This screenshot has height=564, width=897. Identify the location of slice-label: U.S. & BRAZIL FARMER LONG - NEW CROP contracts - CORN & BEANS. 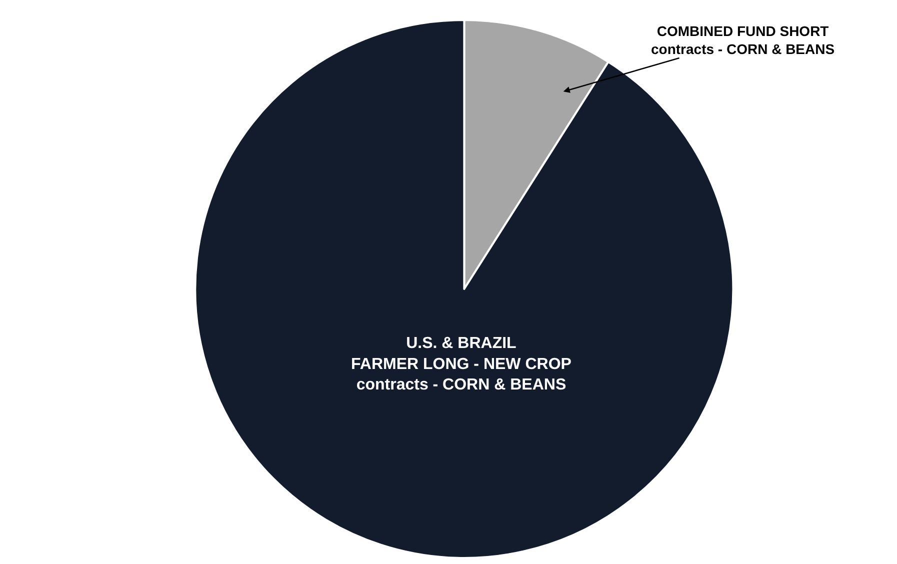
(461, 364).